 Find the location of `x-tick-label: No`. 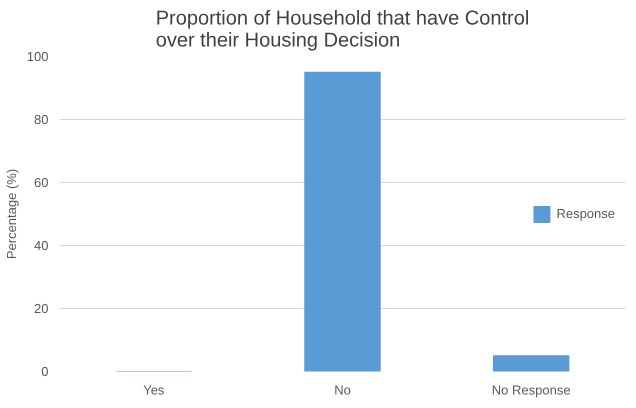

x-tick-label: No is located at coordinates (342, 390).